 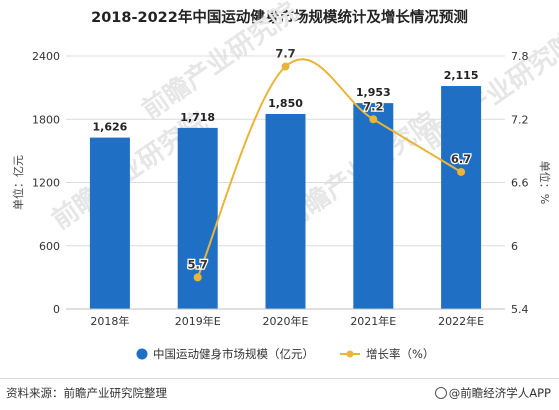 I want to click on y-right-tick-label: 6, so click(x=514, y=246).